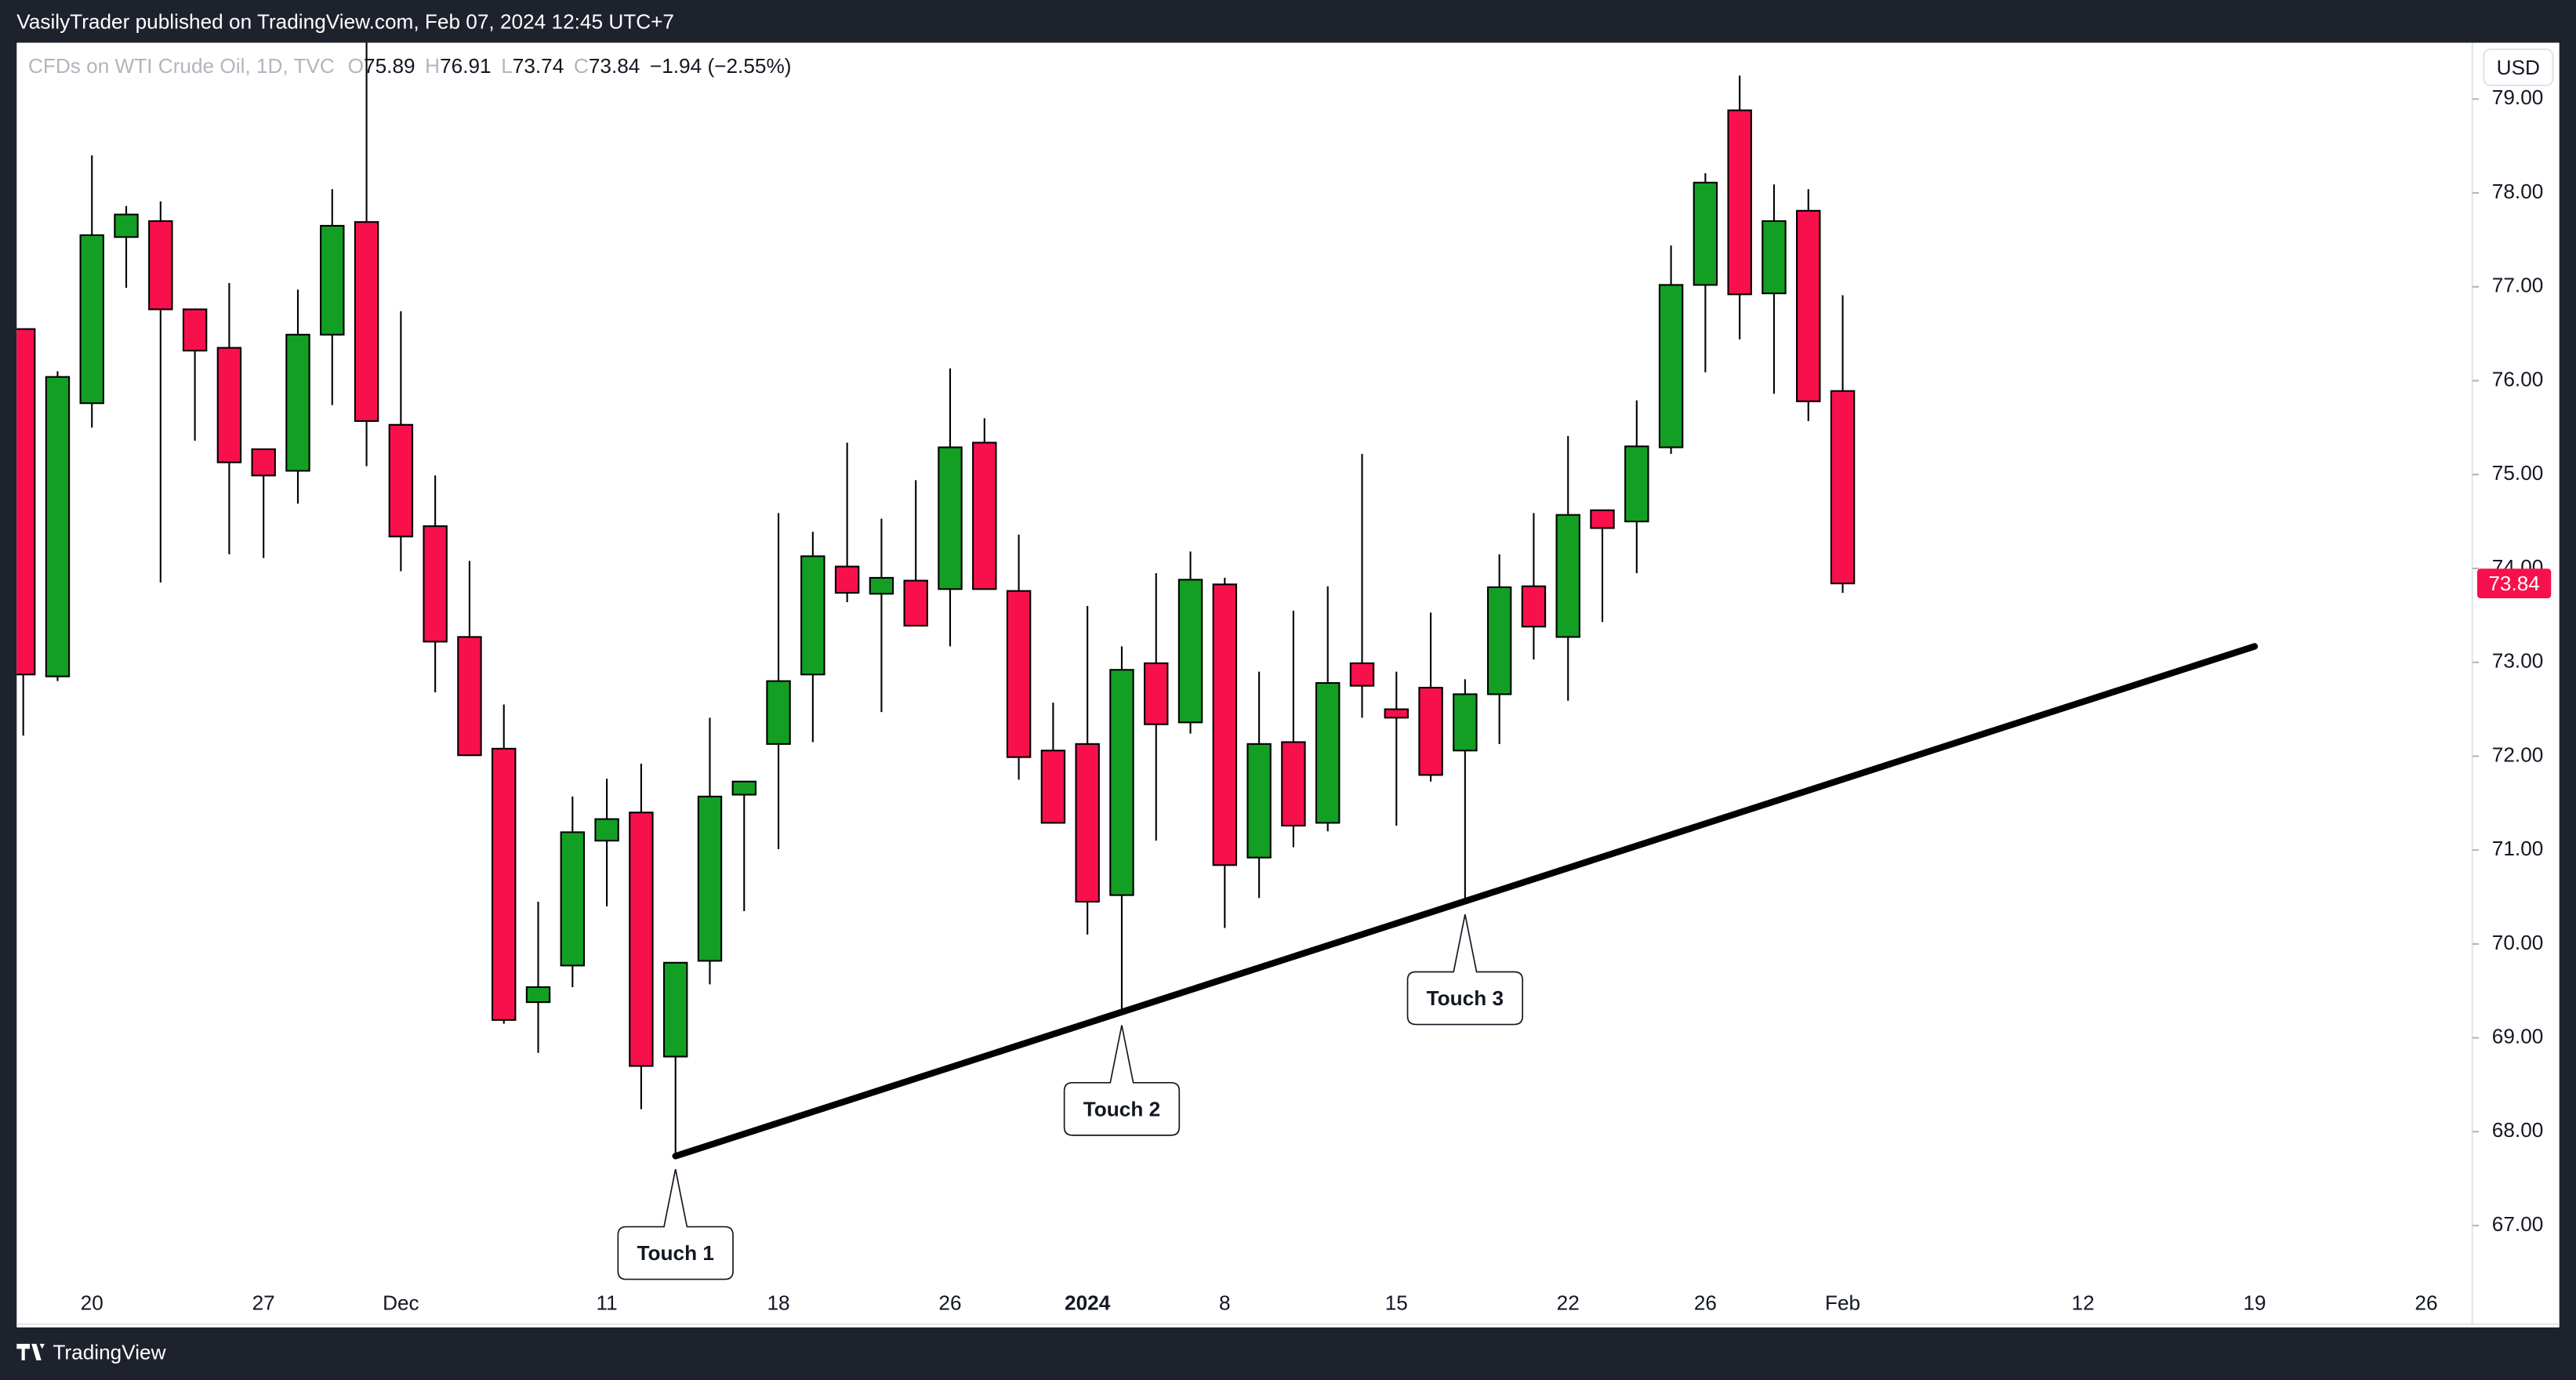 The image size is (2576, 1380). I want to click on currency-button, so click(2518, 67).